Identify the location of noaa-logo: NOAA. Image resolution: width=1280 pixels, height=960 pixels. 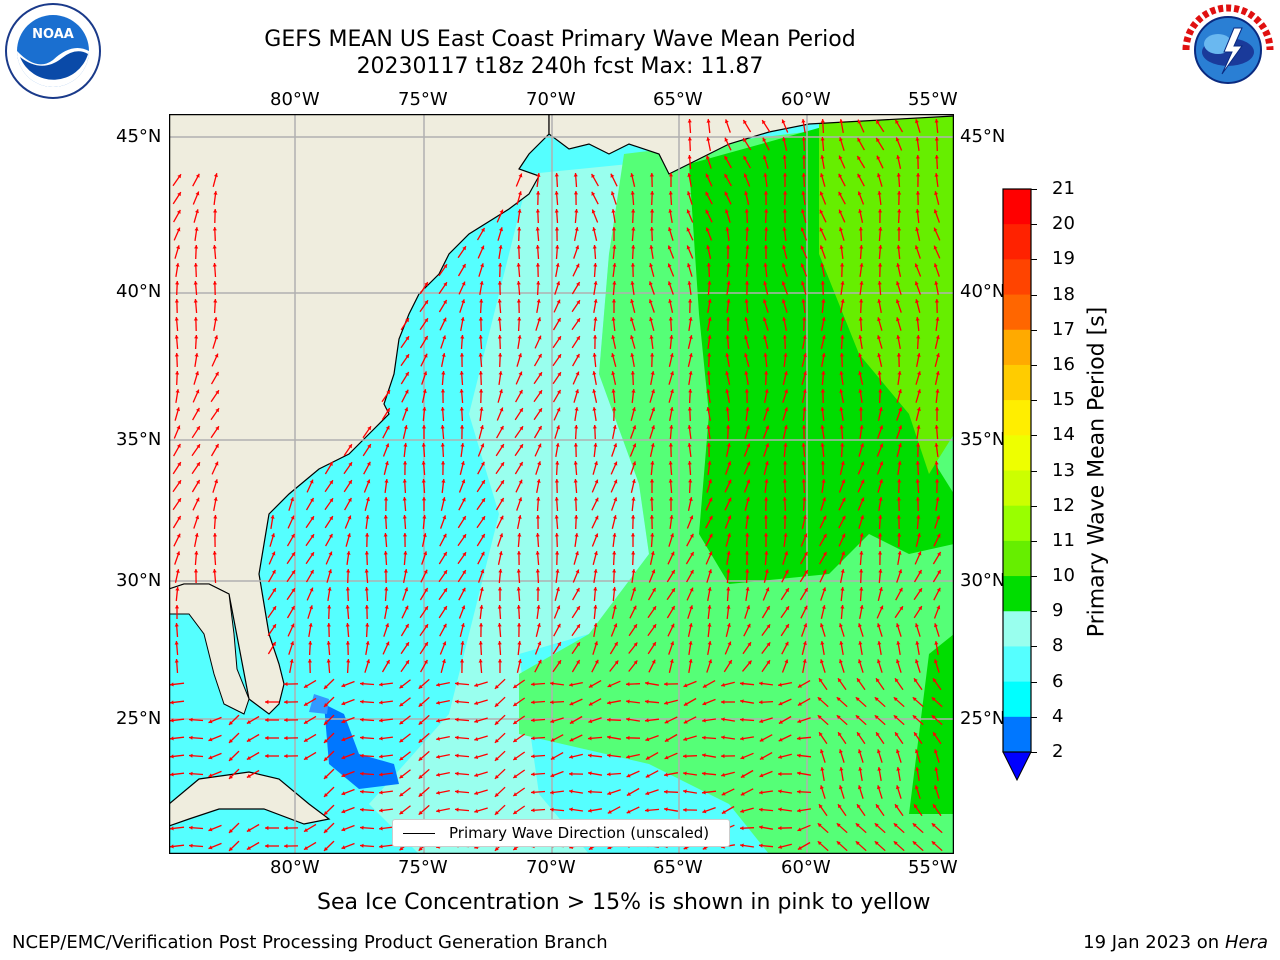
(53, 51).